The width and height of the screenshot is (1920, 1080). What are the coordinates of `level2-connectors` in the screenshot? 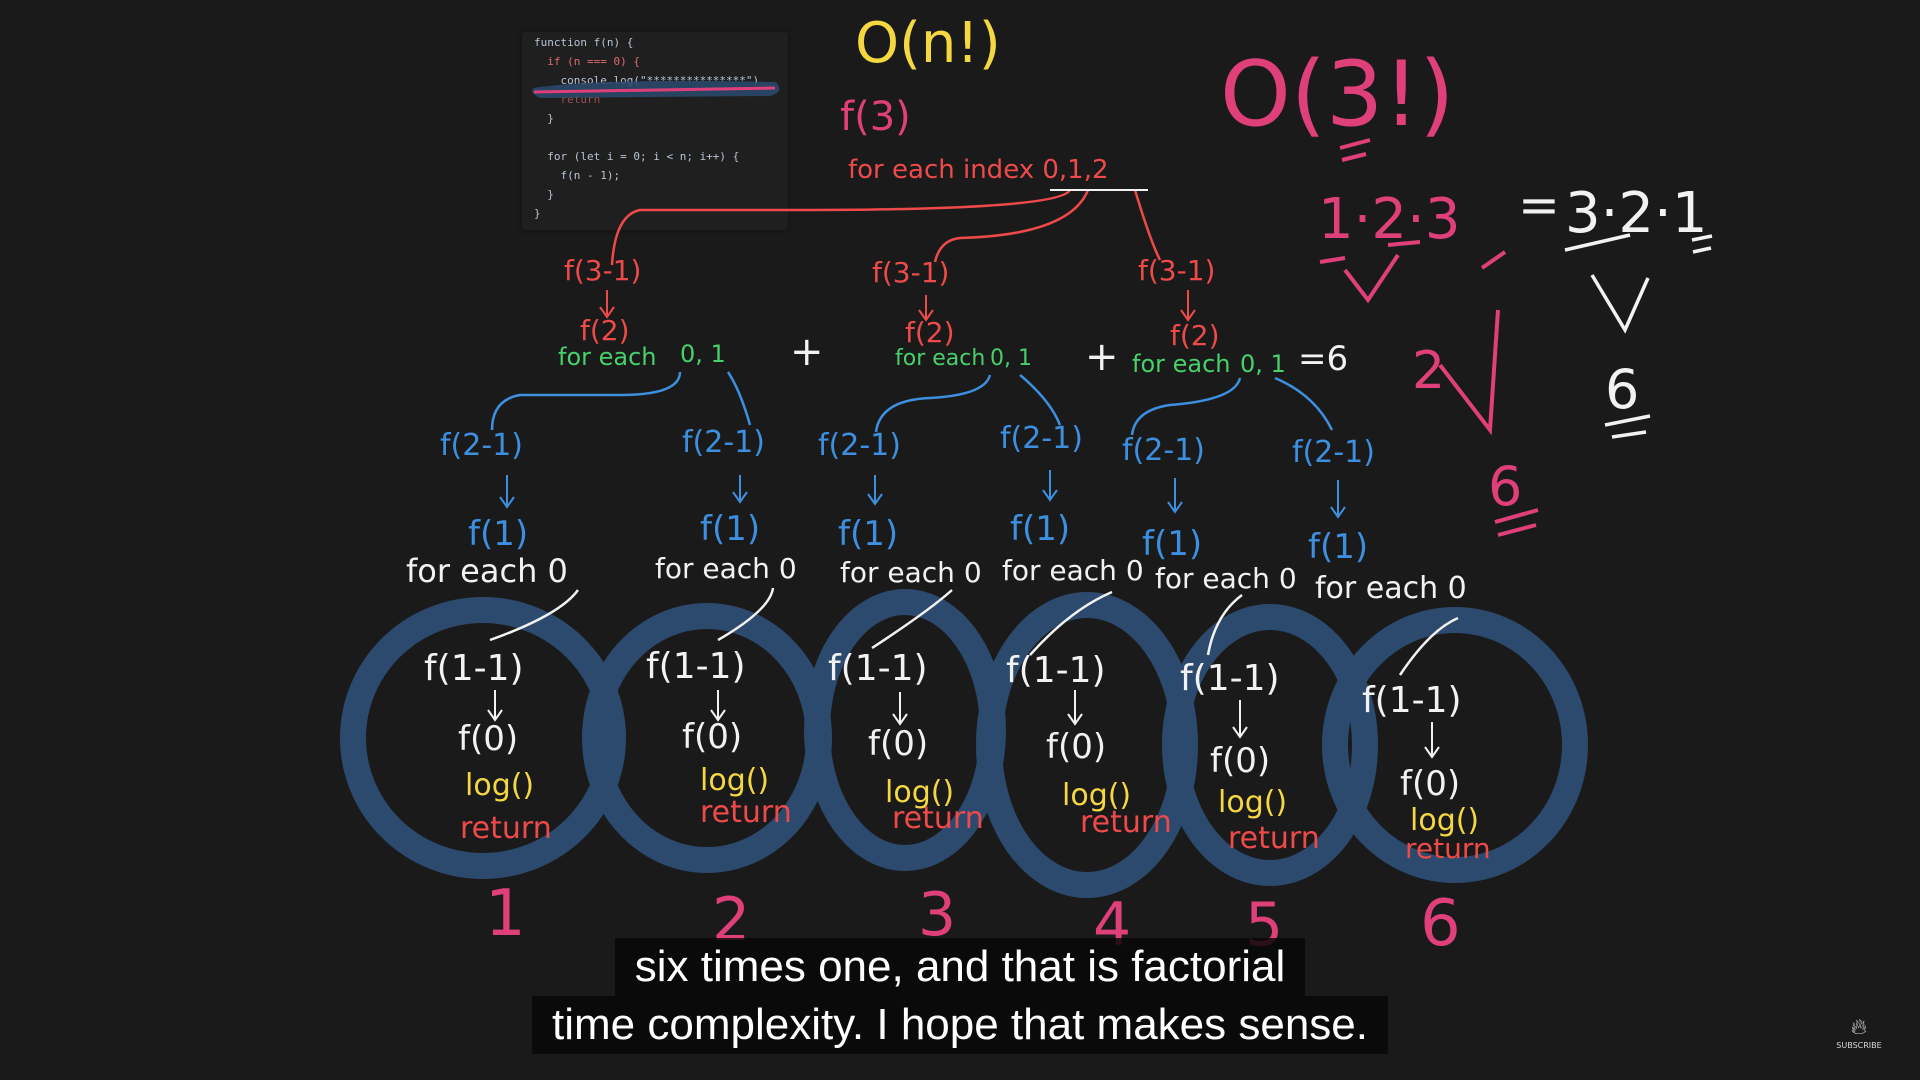 It's located at (974, 631).